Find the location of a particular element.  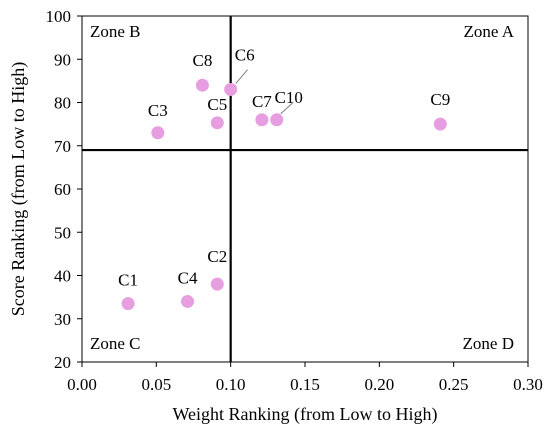

x-tick-label: 0.05 is located at coordinates (156, 384).